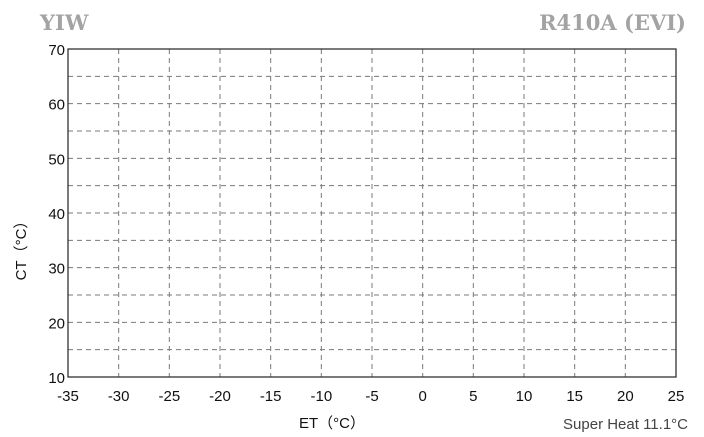  What do you see at coordinates (169, 396) in the screenshot?
I see `x-tick-label: -25` at bounding box center [169, 396].